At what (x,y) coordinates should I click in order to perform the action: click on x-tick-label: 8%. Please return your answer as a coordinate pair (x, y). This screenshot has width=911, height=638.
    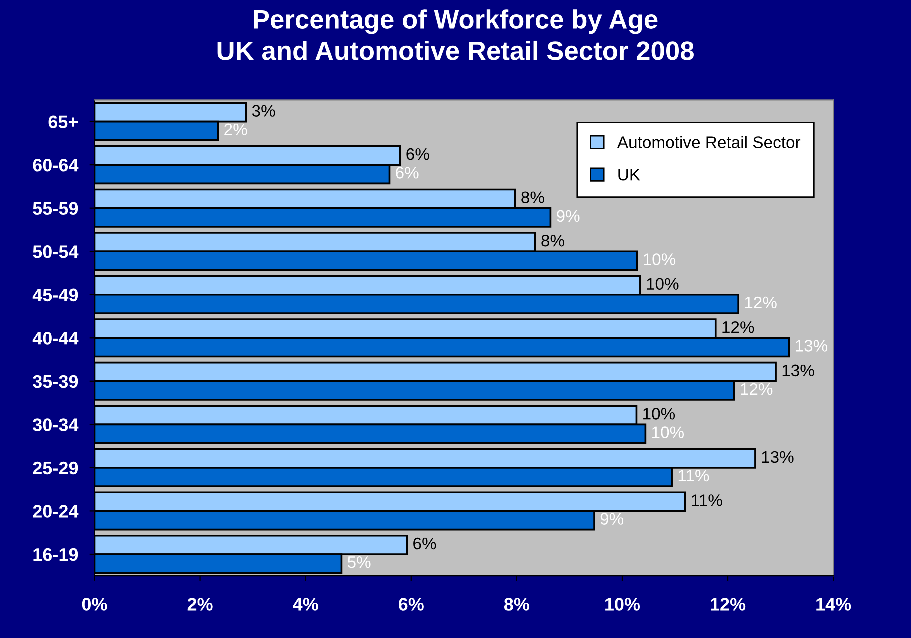
    Looking at the image, I should click on (517, 604).